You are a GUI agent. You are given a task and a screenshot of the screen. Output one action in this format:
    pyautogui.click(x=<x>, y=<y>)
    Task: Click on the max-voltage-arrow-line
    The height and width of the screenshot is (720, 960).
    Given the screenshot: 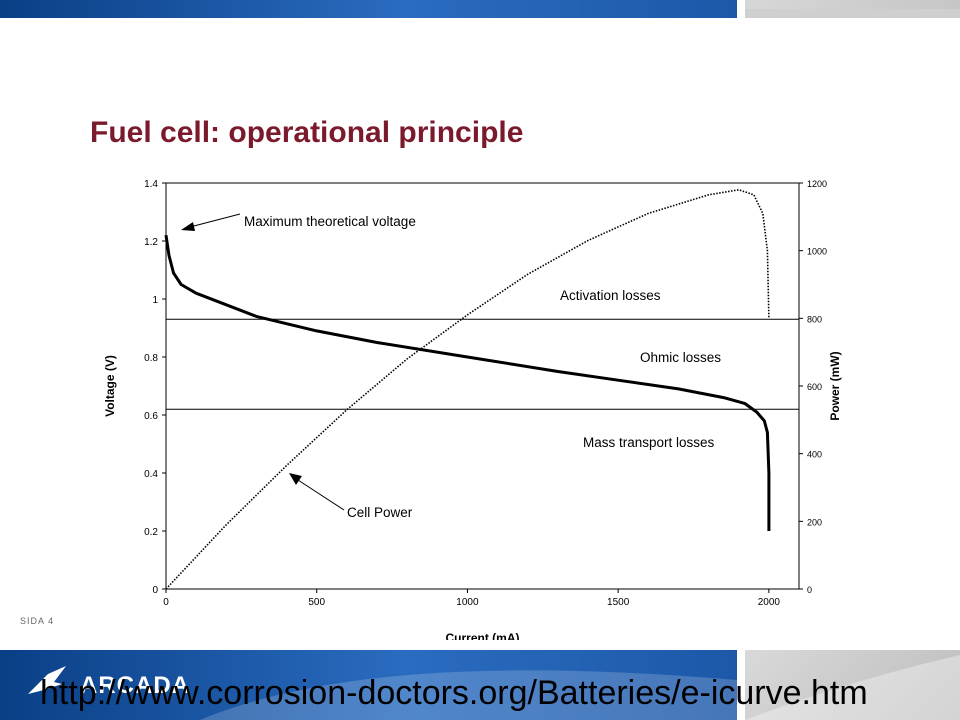 What is the action you would take?
    pyautogui.click(x=215, y=220)
    